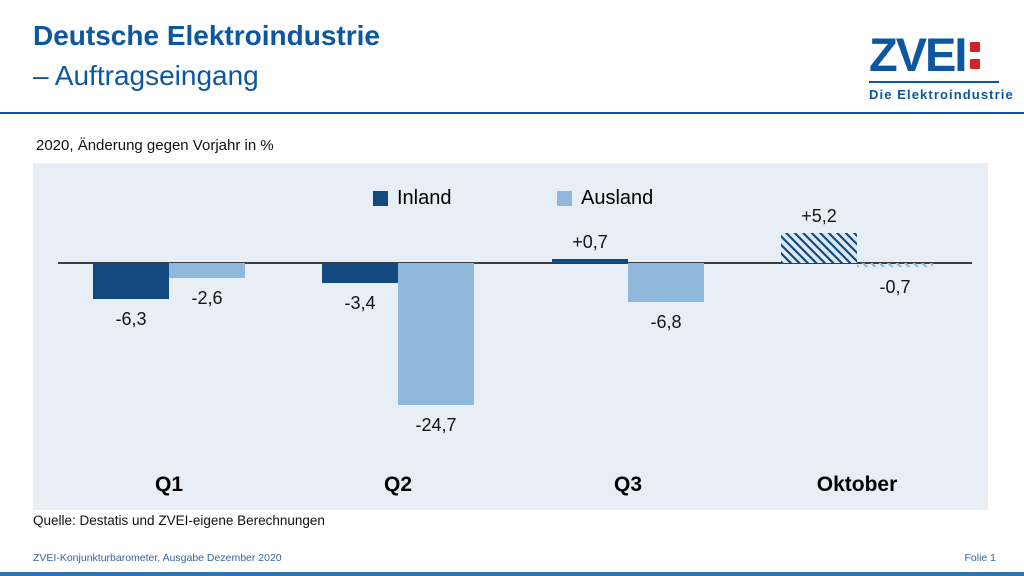 This screenshot has width=1024, height=576. Describe the element at coordinates (895, 287) in the screenshot. I see `bar-value-label-oktober-ausland: -0,7` at that location.